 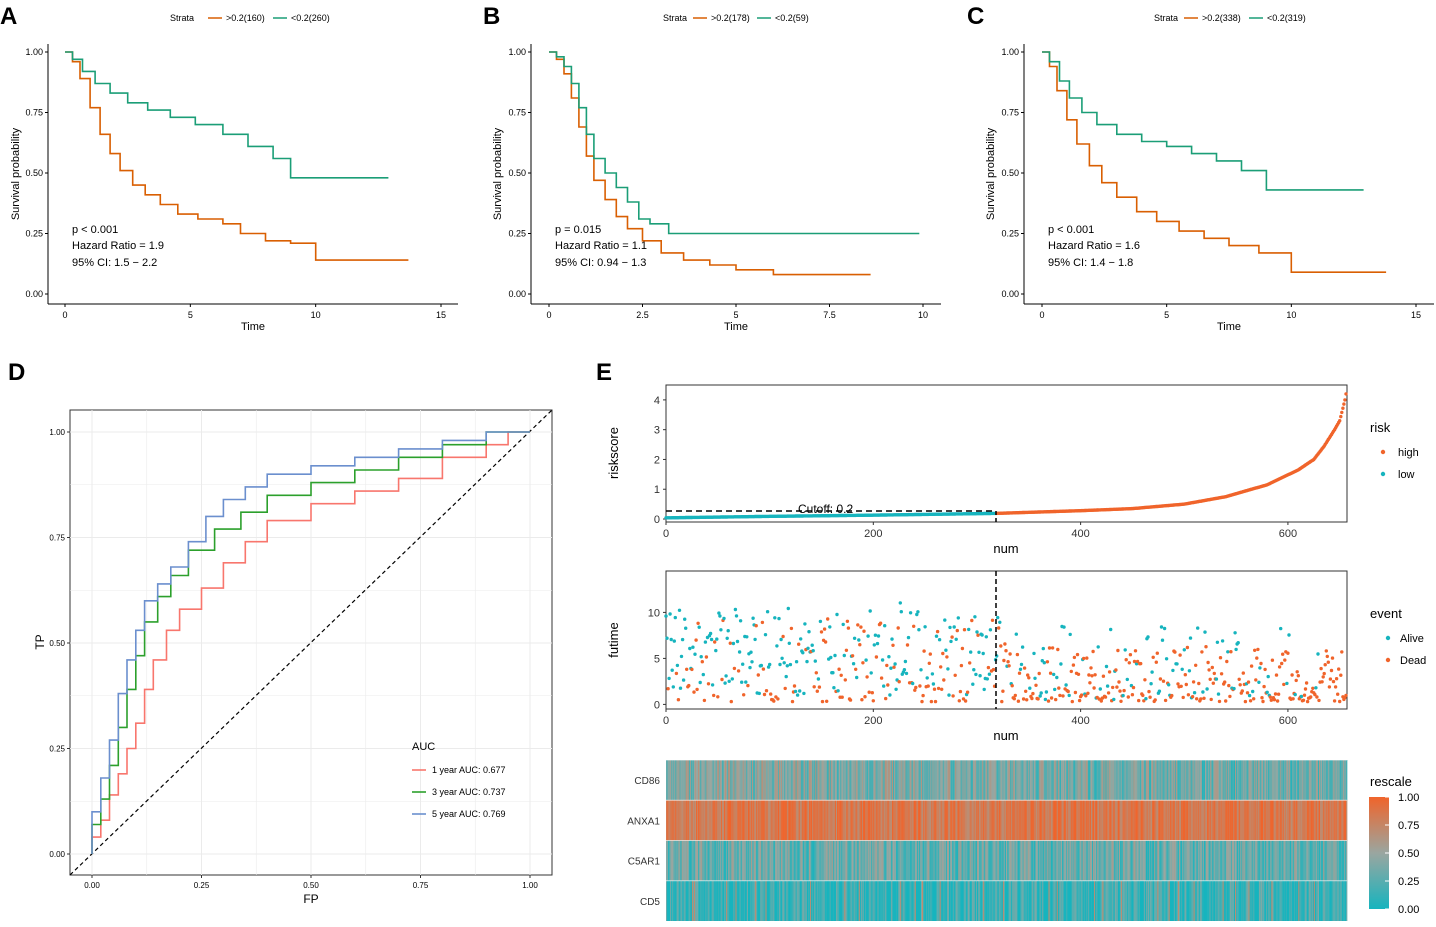 I want to click on panel-e-riskscore-point-high, so click(x=1346, y=394).